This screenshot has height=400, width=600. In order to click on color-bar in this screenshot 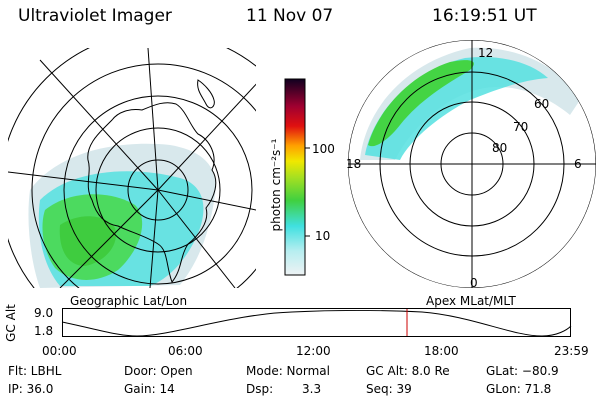, I will do `click(297, 177)`.